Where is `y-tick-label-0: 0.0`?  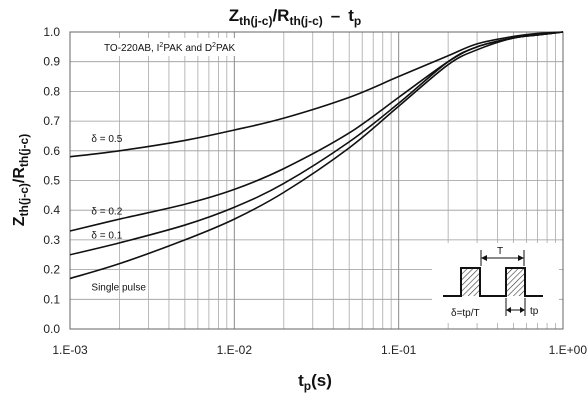 y-tick-label-0: 0.0 is located at coordinates (51, 329).